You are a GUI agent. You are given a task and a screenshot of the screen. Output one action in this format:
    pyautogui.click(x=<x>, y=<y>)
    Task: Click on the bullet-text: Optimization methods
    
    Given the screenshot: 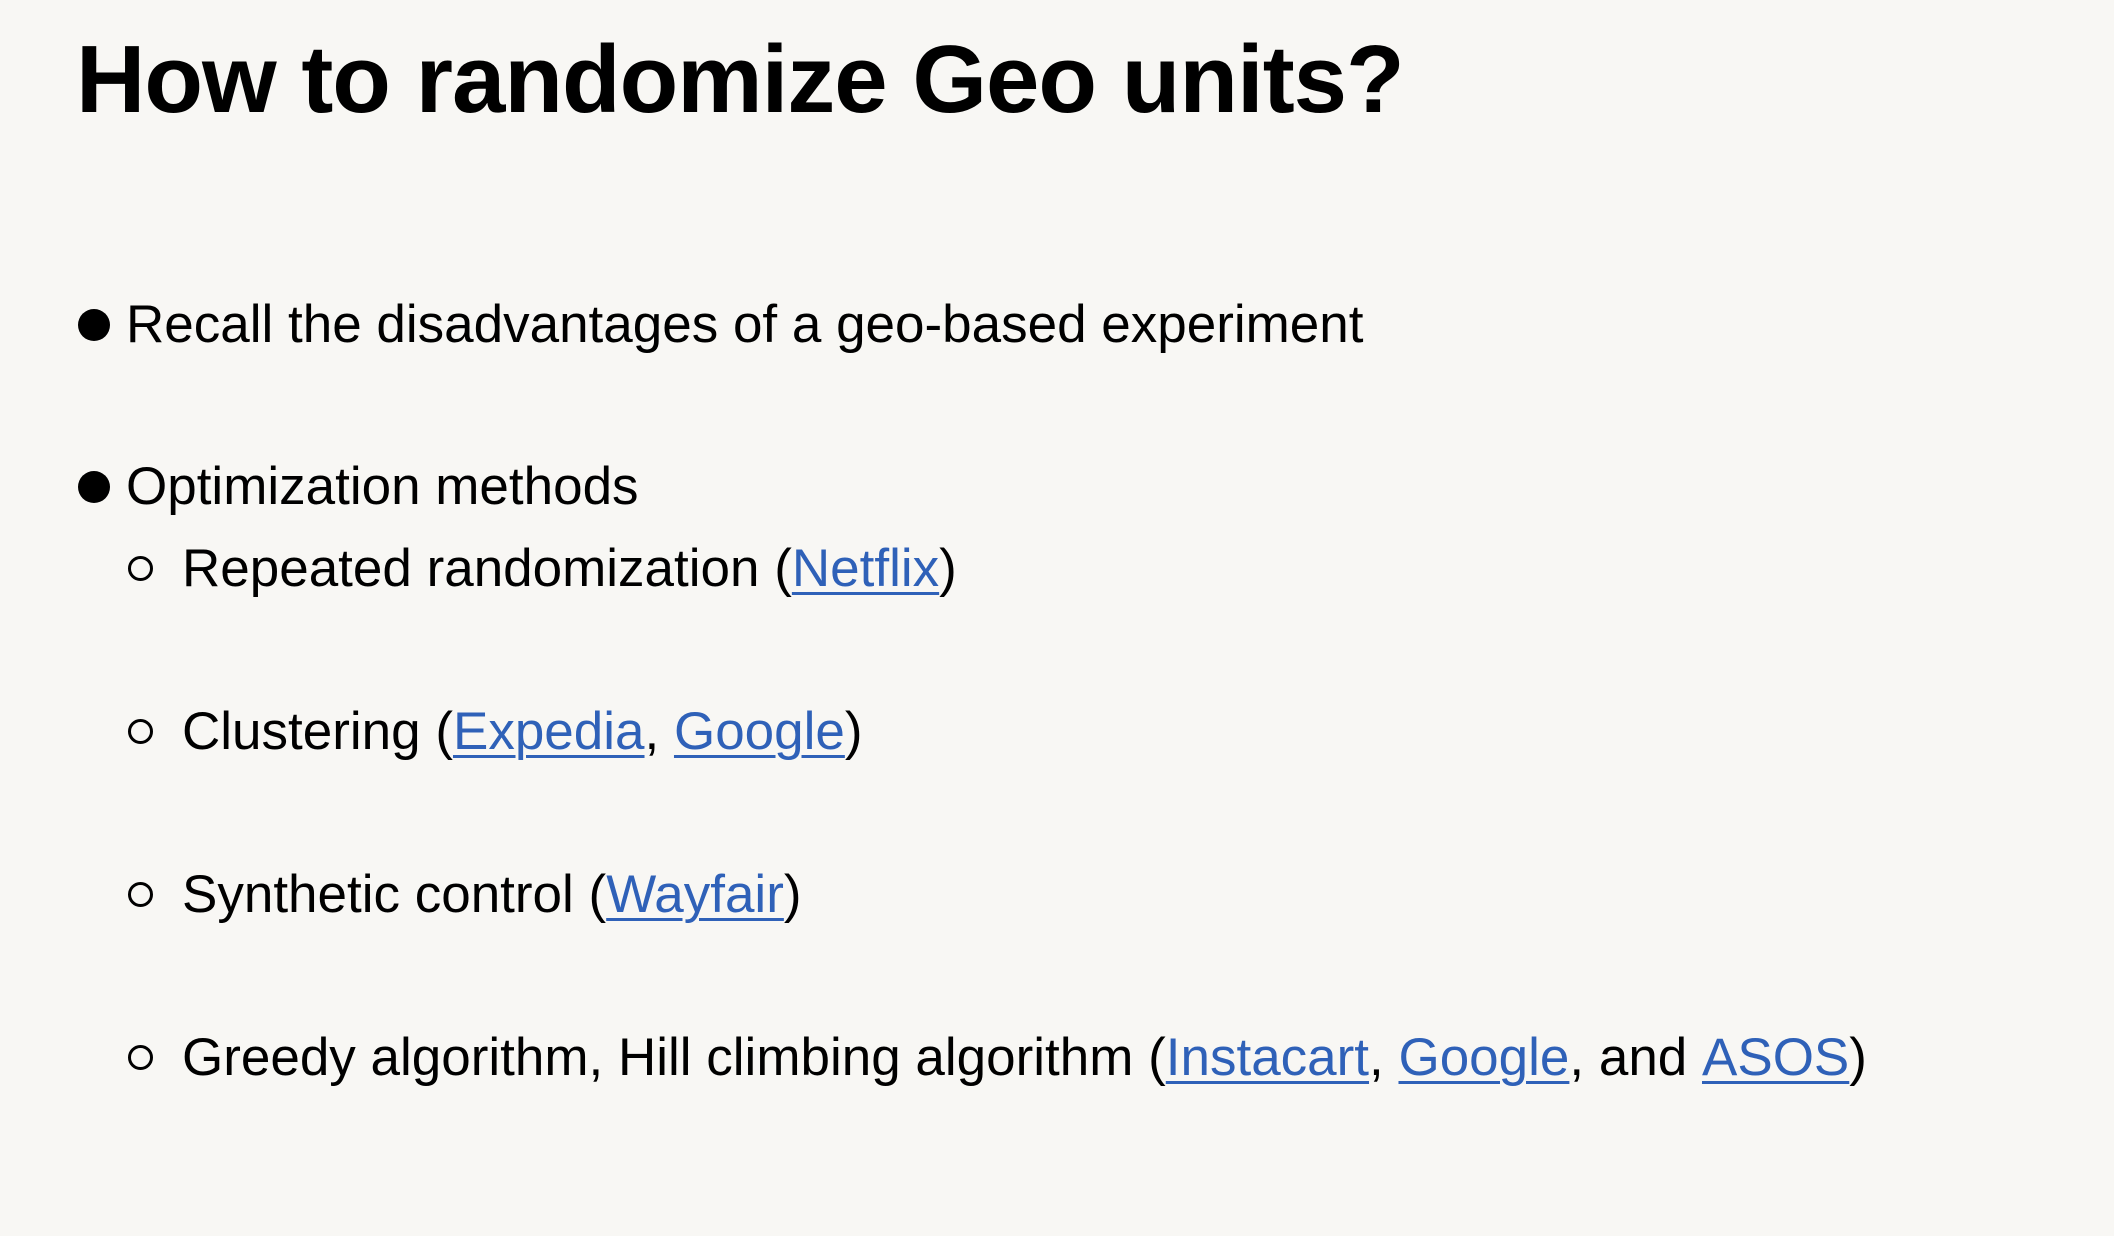 What is the action you would take?
    pyautogui.click(x=382, y=486)
    